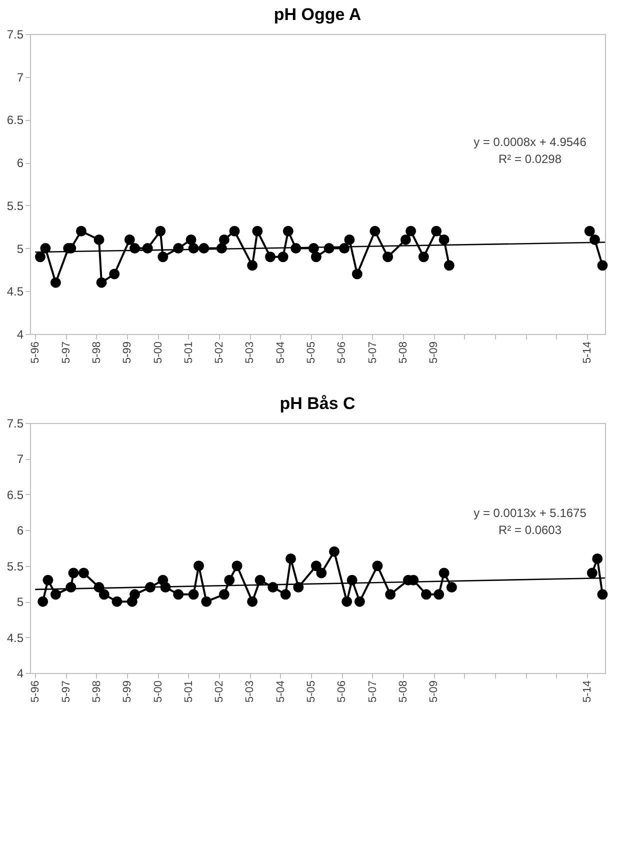 The image size is (640, 847). What do you see at coordinates (530, 513) in the screenshot?
I see `annotation: y = 0.0013x + 5.1675` at bounding box center [530, 513].